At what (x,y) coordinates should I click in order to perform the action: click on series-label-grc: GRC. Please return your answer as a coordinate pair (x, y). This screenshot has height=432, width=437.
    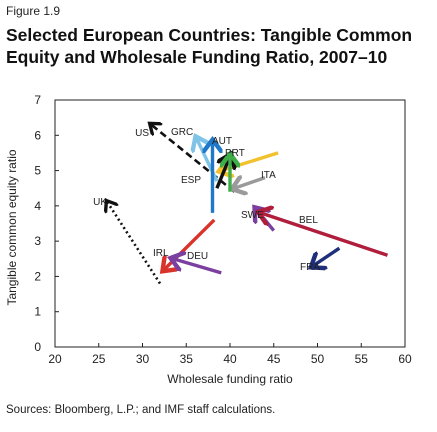
    Looking at the image, I should click on (182, 132).